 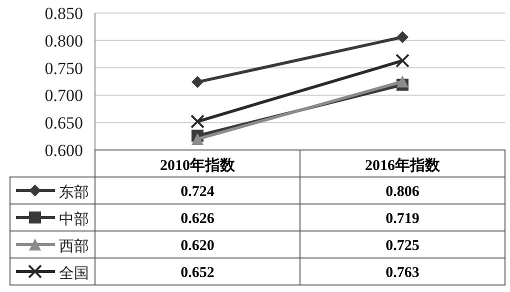 What do you see at coordinates (198, 165) in the screenshot?
I see `x-tick-label: 2010年指数` at bounding box center [198, 165].